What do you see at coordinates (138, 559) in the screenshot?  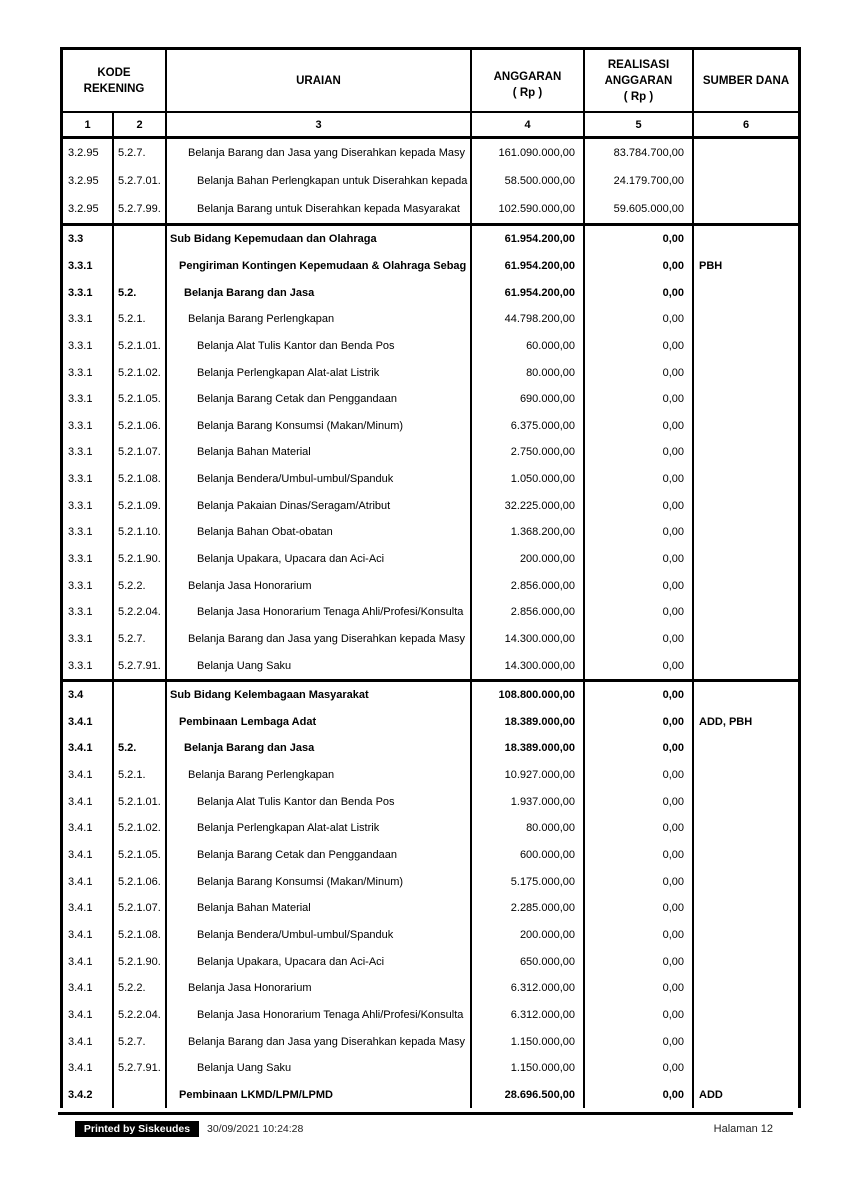 I see `kode2-cell: 5.2.1.90.` at bounding box center [138, 559].